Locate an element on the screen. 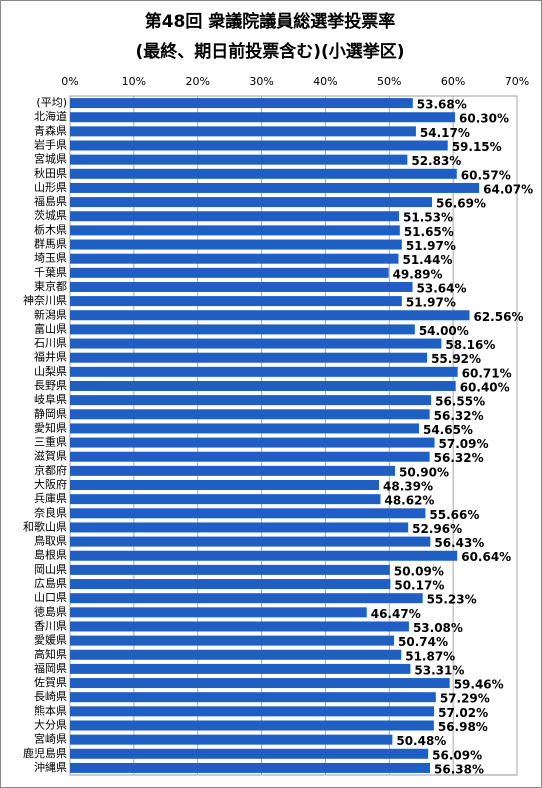 Image resolution: width=542 pixels, height=788 pixels. y-tick-label: 宮崎県 is located at coordinates (50, 739).